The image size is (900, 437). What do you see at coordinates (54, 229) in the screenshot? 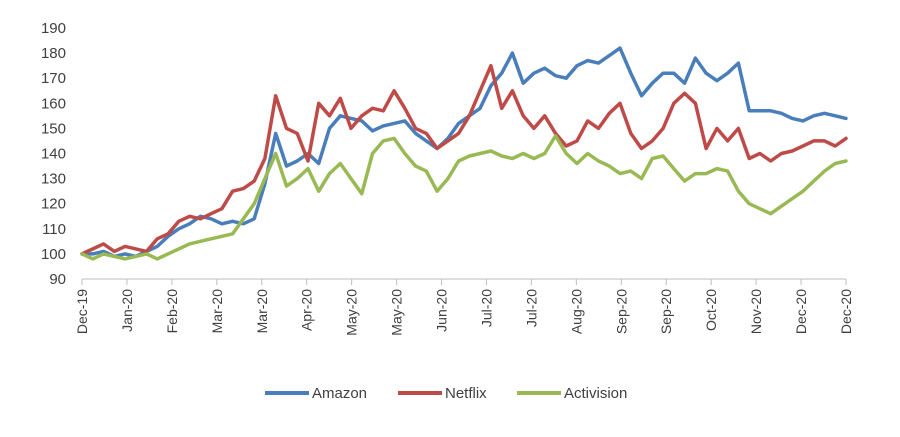
I see `y-tick-label: 110` at bounding box center [54, 229].